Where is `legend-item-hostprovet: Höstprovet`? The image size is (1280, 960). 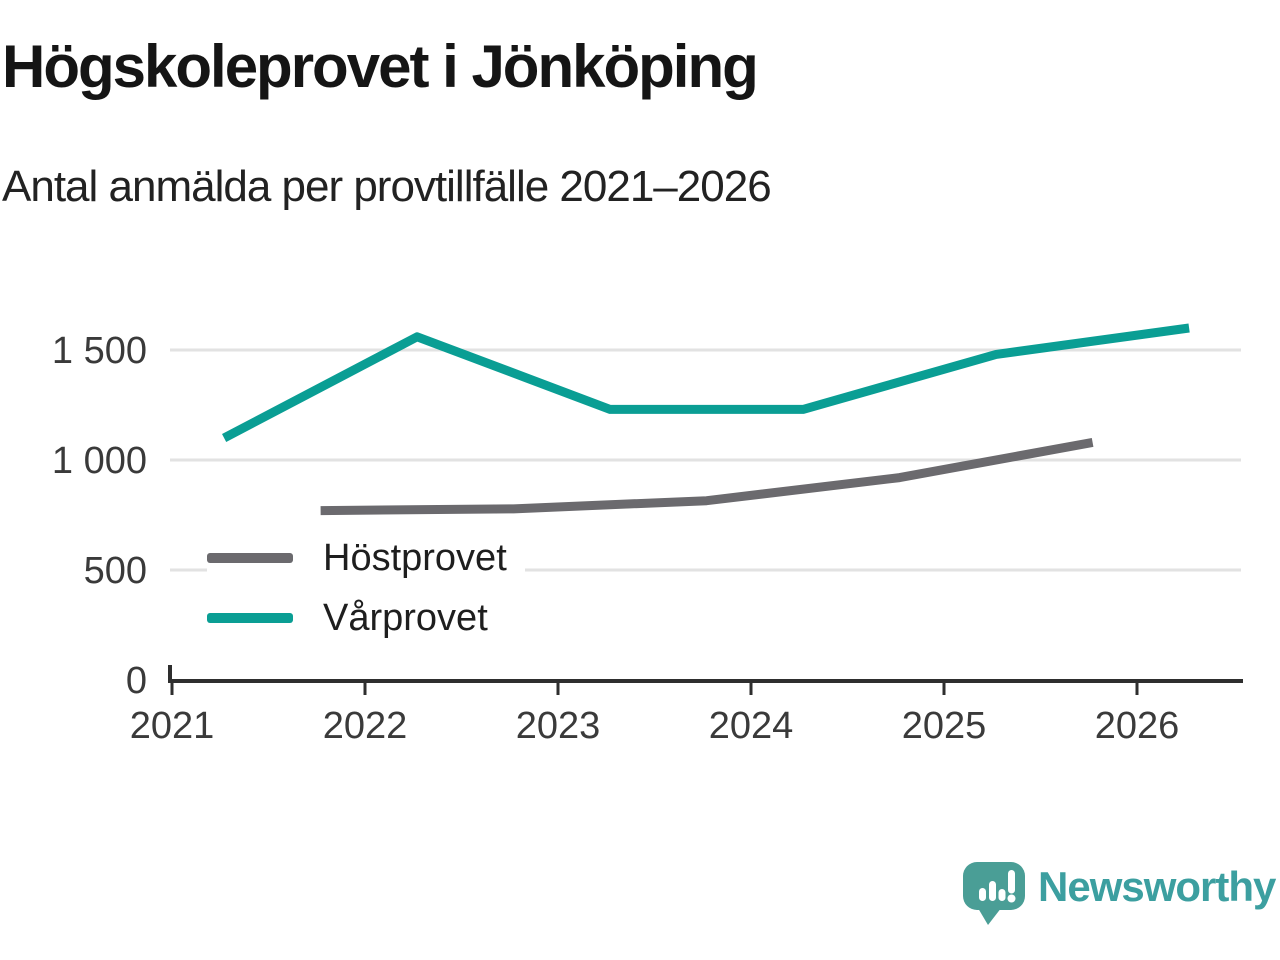
legend-item-hostprovet: Höstprovet is located at coordinates (357, 558).